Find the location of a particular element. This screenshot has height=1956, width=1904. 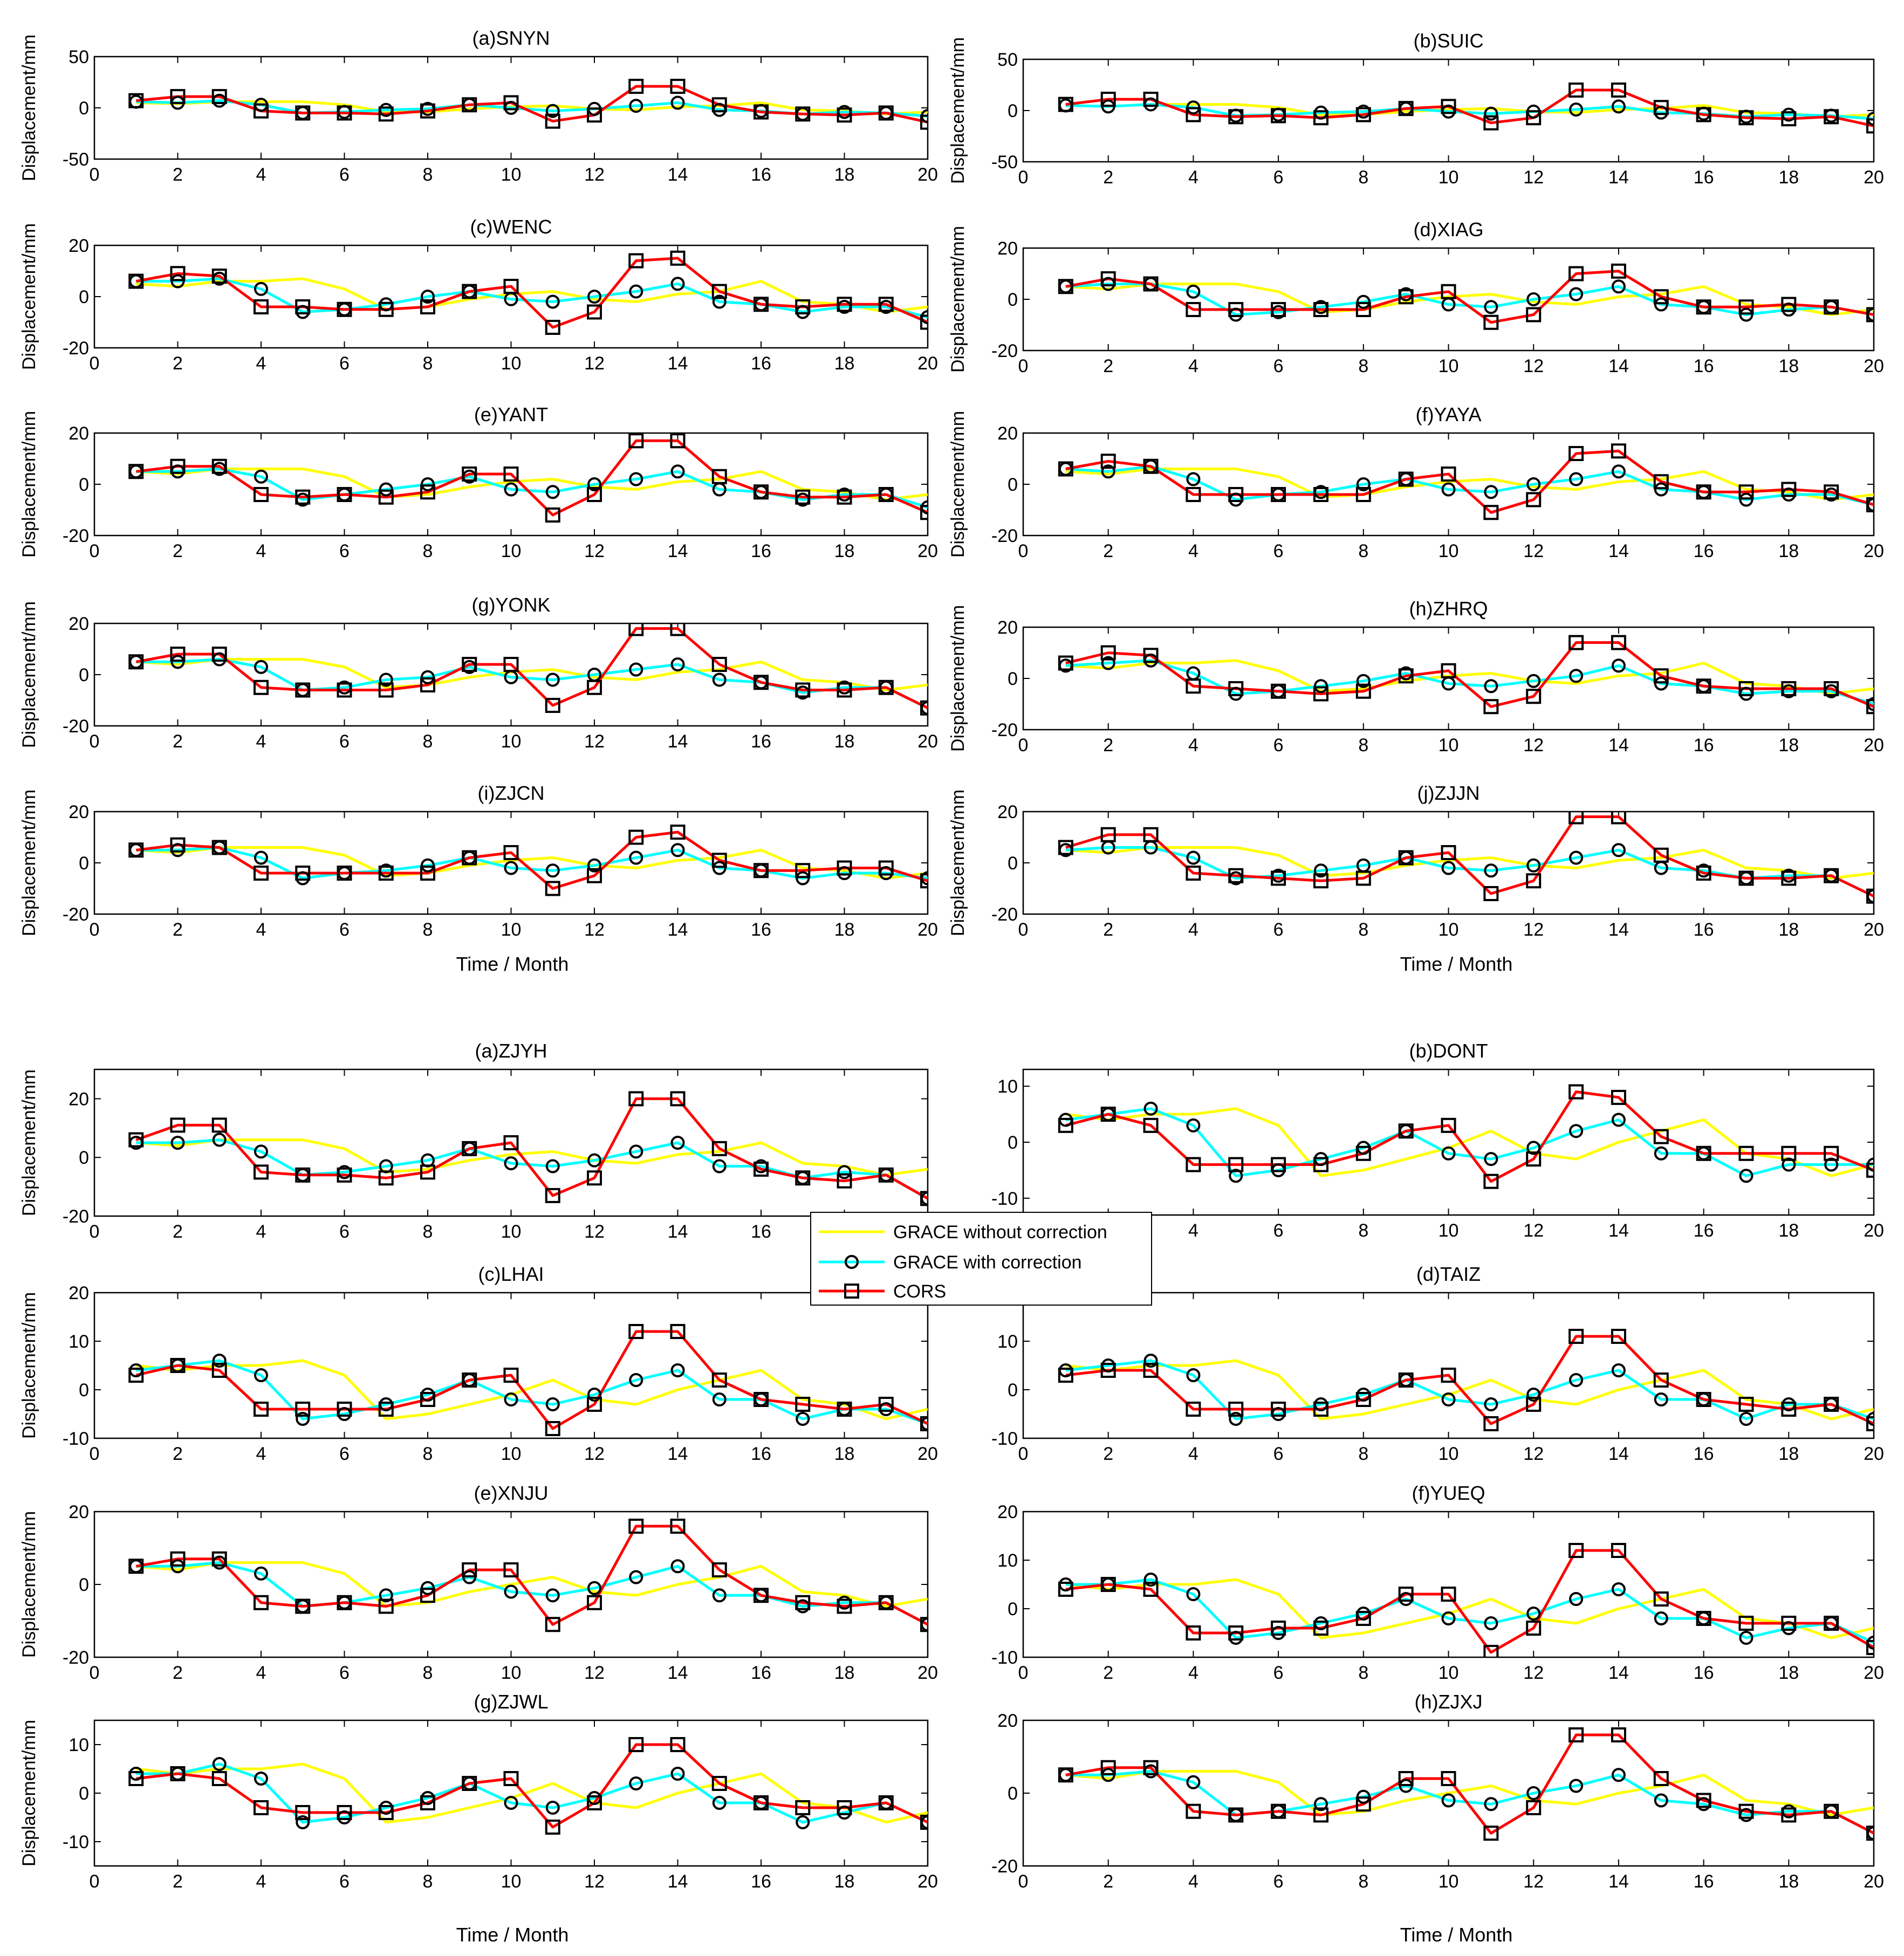

y-tick-label: -10 is located at coordinates (1004, 1658).